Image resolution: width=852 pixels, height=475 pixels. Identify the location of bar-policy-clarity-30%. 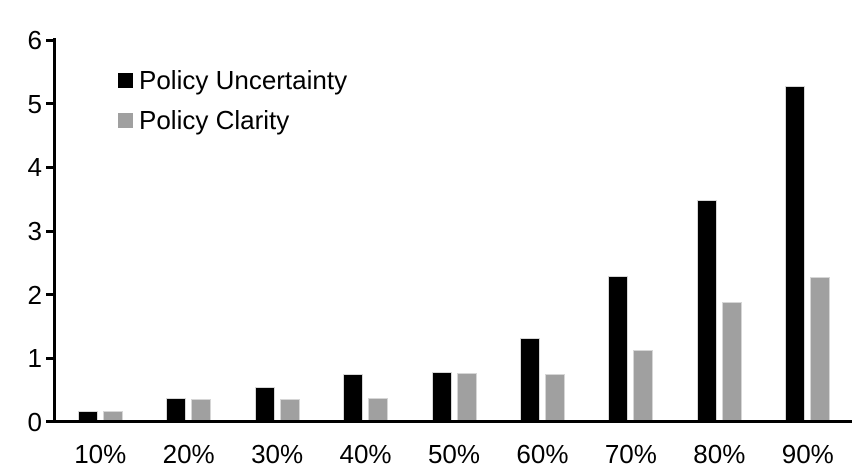
(289, 410).